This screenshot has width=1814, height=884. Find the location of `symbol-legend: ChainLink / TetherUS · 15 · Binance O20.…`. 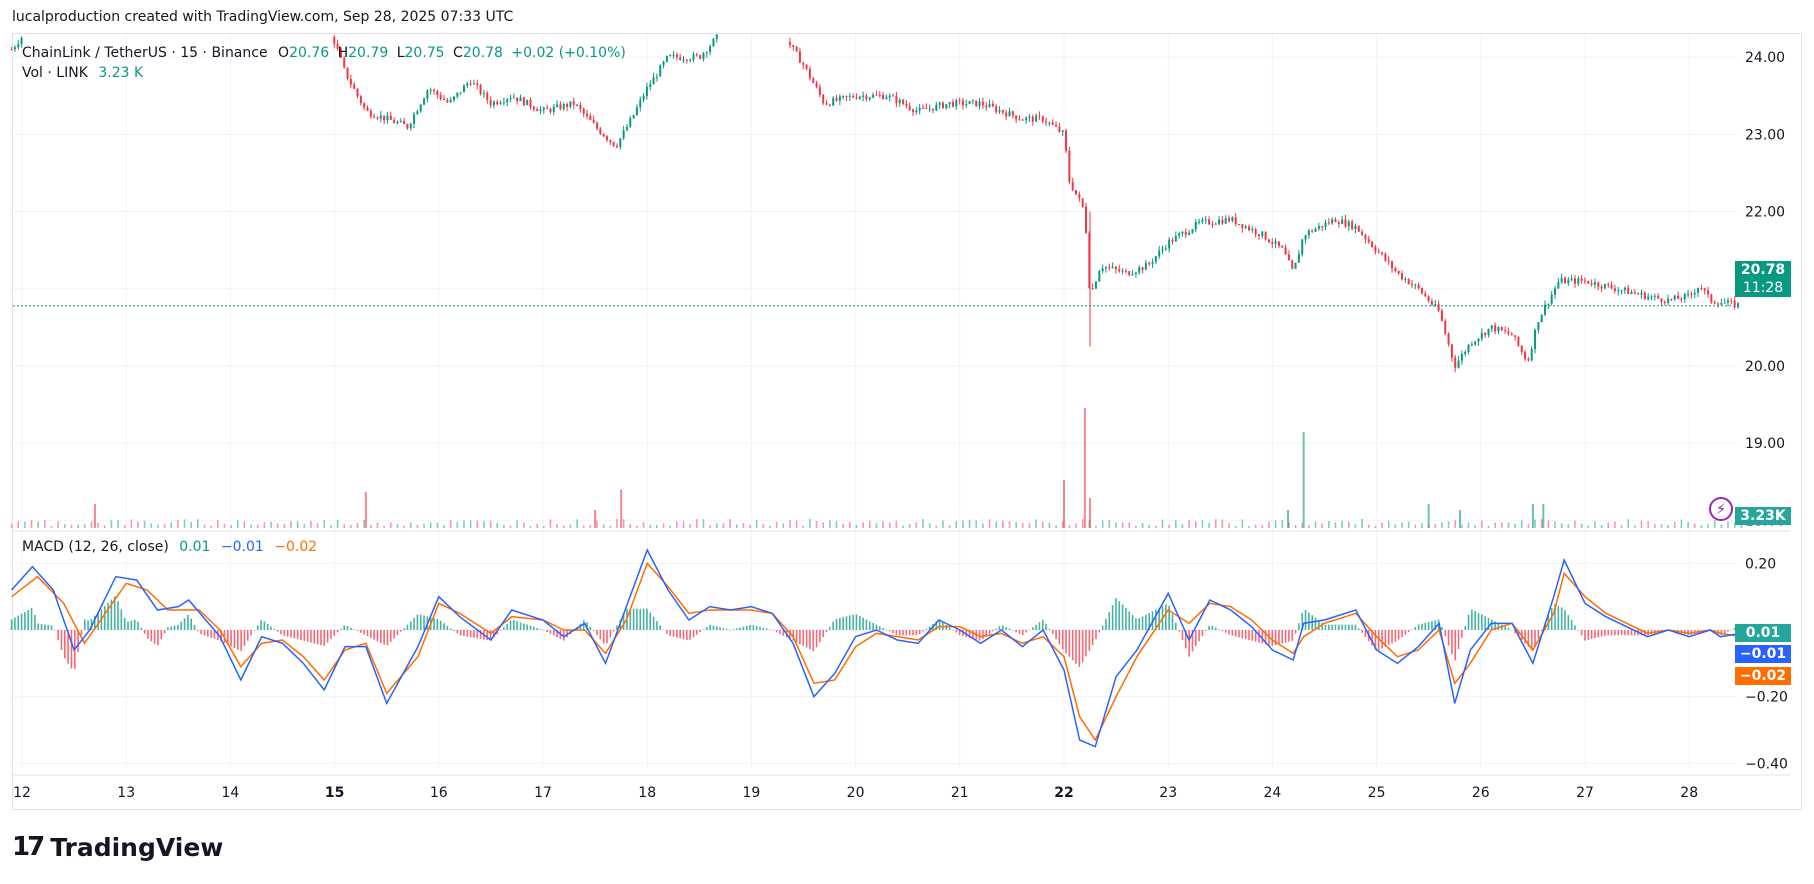

symbol-legend: ChainLink / TetherUS · 15 · Binance O20.… is located at coordinates (324, 53).